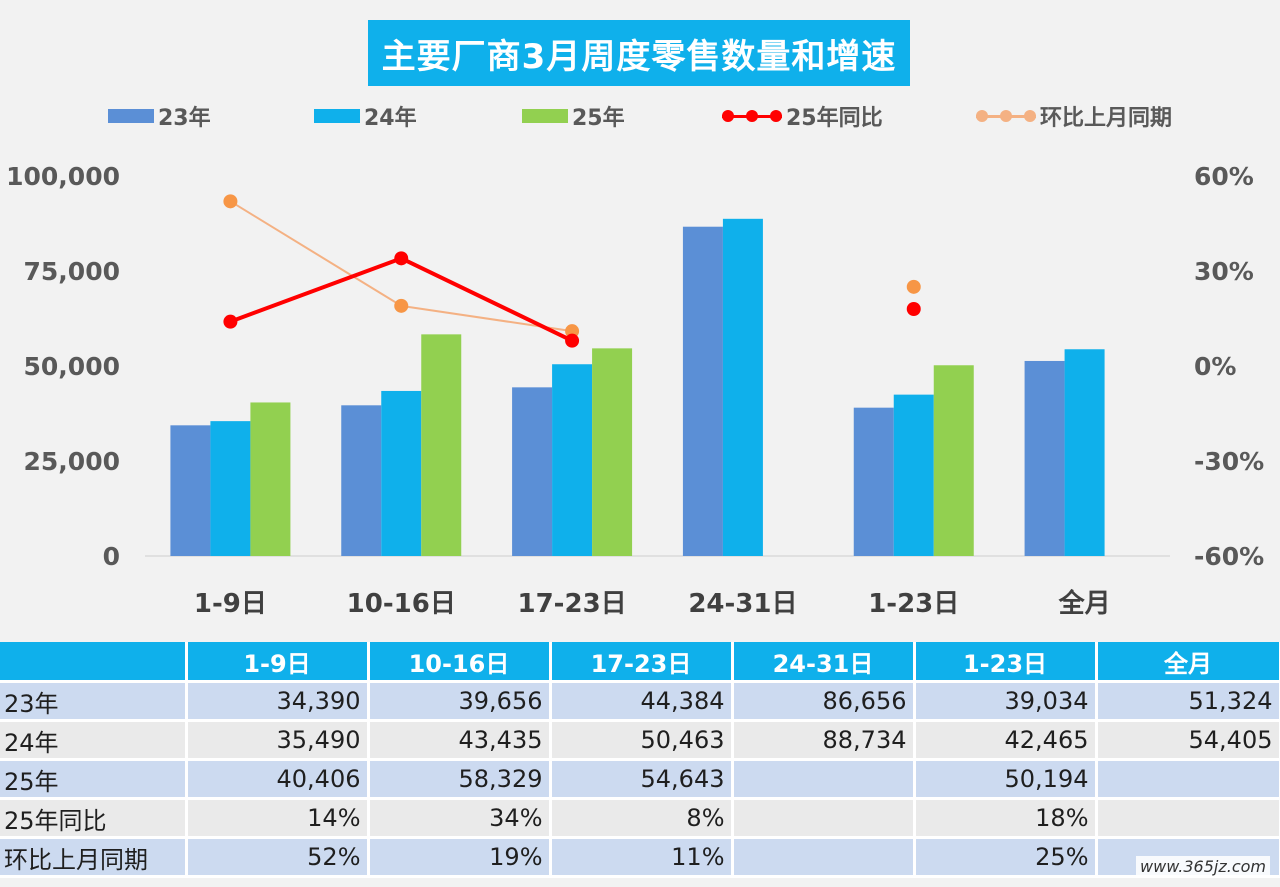  What do you see at coordinates (1006, 701) in the screenshot?
I see `table-cell: 39,034` at bounding box center [1006, 701].